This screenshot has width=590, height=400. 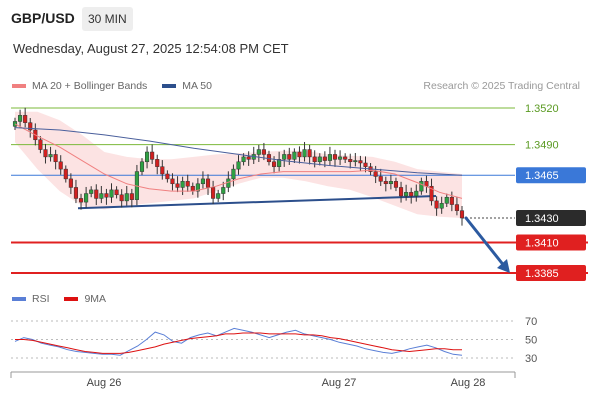 What do you see at coordinates (295, 20) in the screenshot?
I see `chart-header: GBP/USD 30 MIN` at bounding box center [295, 20].